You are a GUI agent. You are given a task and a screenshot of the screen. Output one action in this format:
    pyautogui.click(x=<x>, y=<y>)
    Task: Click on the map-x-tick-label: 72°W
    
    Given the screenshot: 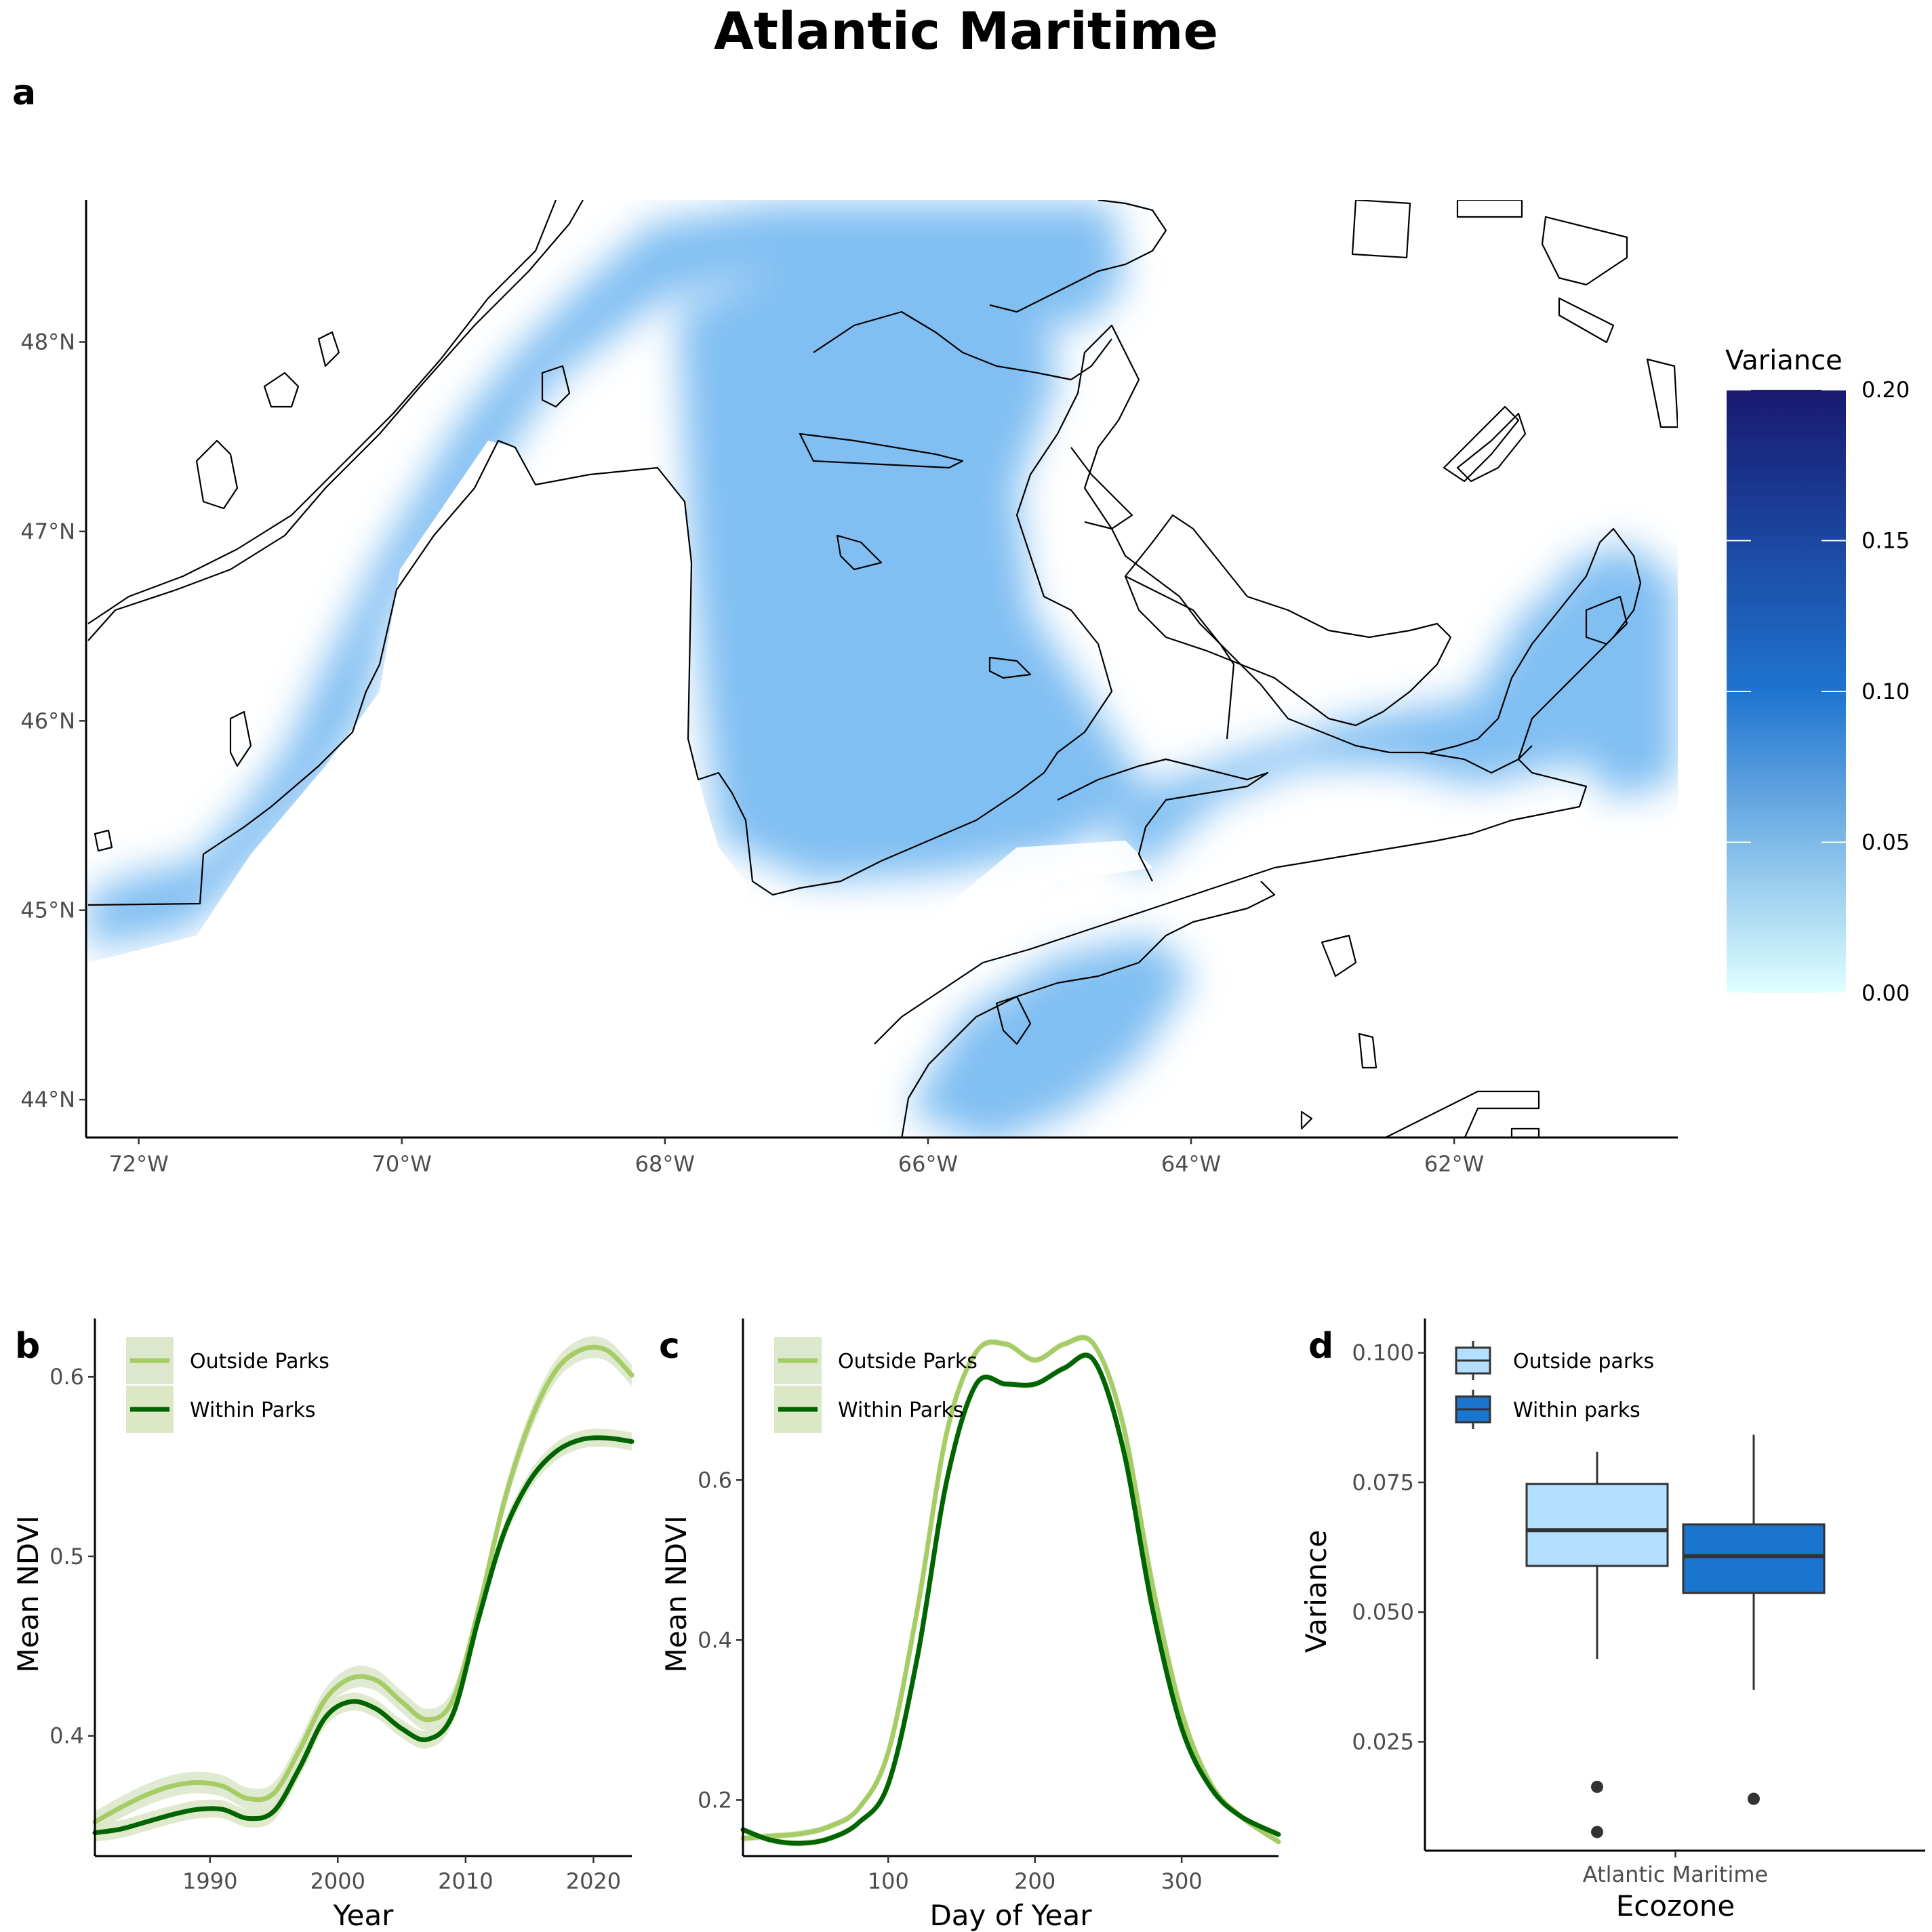 What is the action you would take?
    pyautogui.click(x=138, y=1164)
    